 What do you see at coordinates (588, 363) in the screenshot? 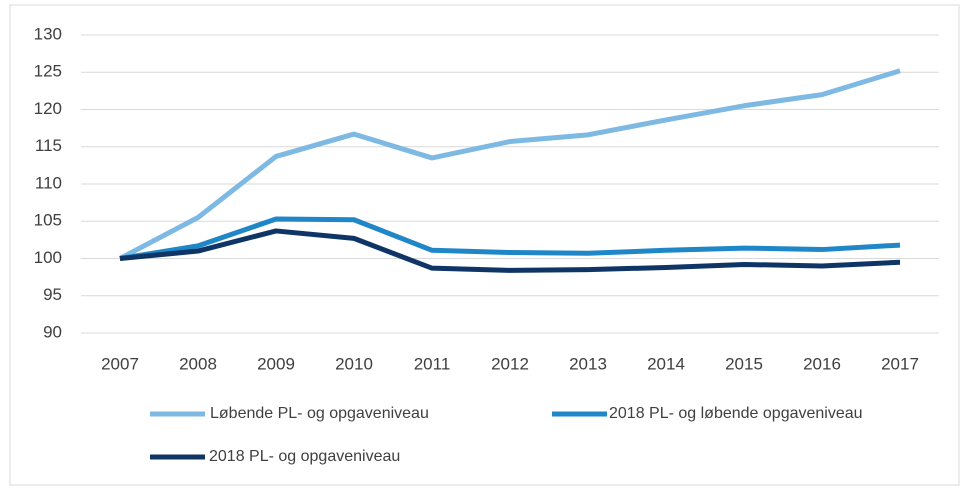
I see `x-tick-label: 2013` at bounding box center [588, 363].